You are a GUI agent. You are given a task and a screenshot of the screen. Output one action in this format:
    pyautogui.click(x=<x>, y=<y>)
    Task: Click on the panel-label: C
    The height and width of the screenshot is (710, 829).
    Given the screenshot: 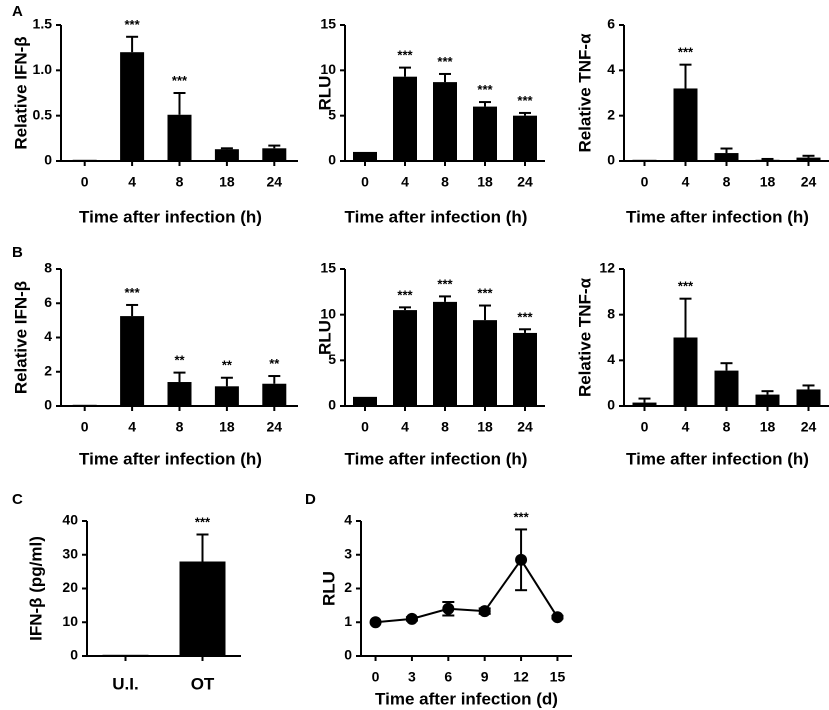 What is the action you would take?
    pyautogui.click(x=17, y=499)
    